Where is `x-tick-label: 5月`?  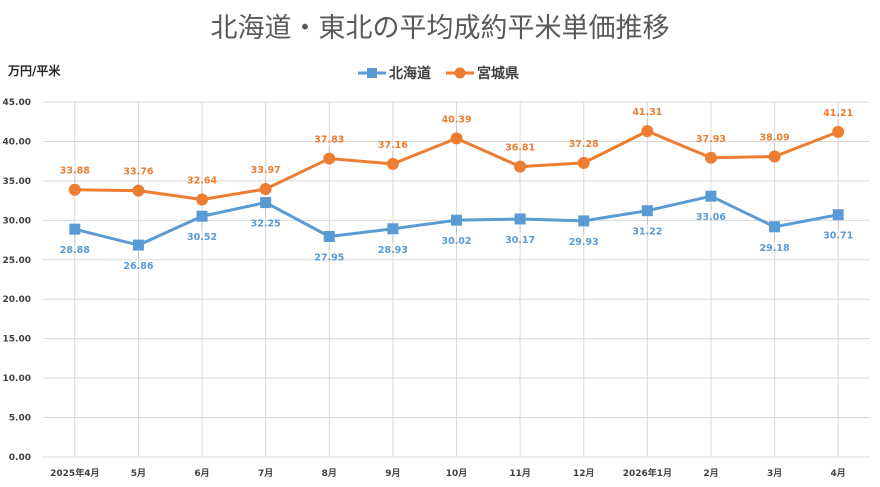 x-tick-label: 5月 is located at coordinates (138, 473).